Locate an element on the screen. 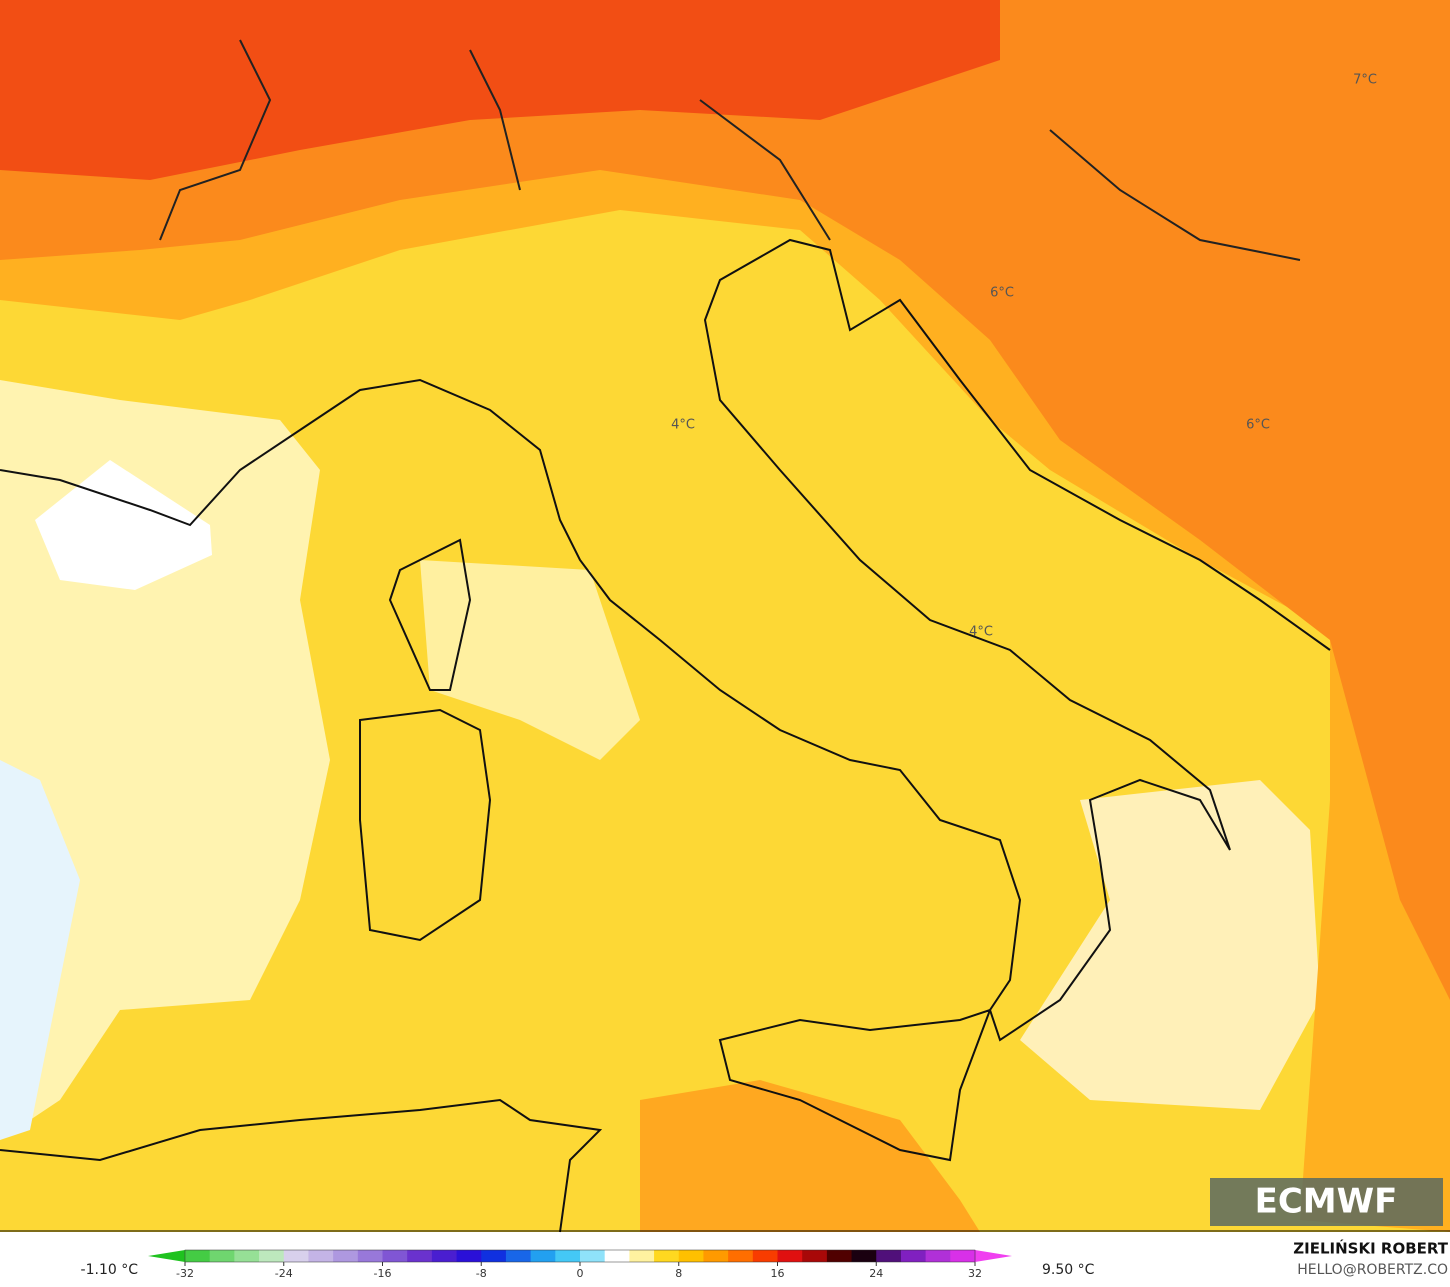  logo: ECMWF is located at coordinates (1326, 1202).